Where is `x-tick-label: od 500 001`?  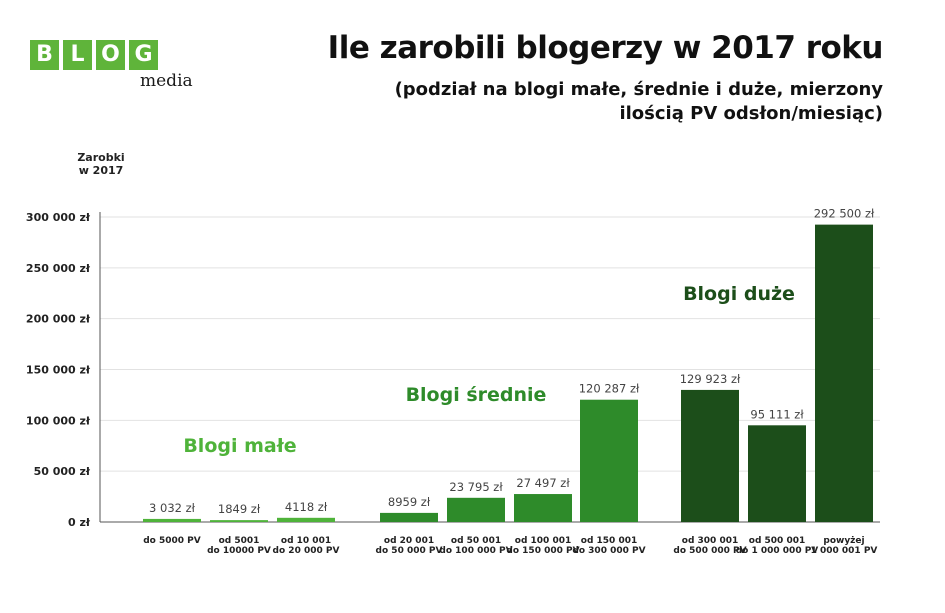
x-tick-label: od 500 001 is located at coordinates (777, 541).